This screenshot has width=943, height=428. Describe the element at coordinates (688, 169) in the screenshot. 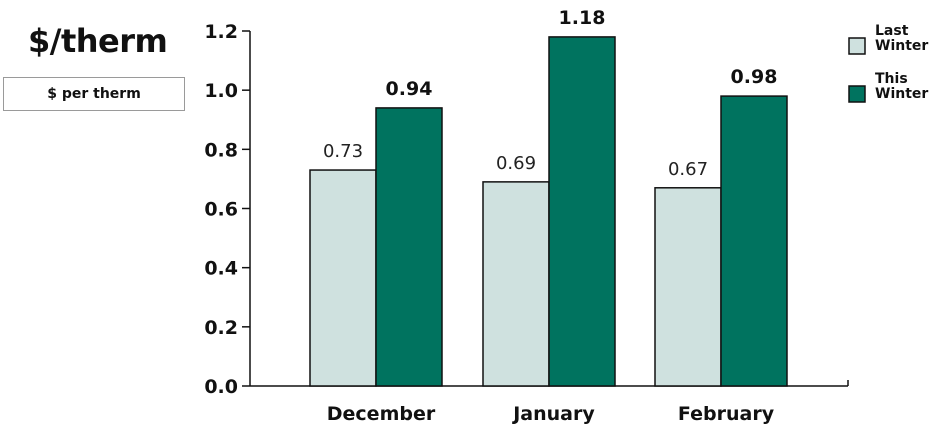

I see `data-label: 0.67` at that location.